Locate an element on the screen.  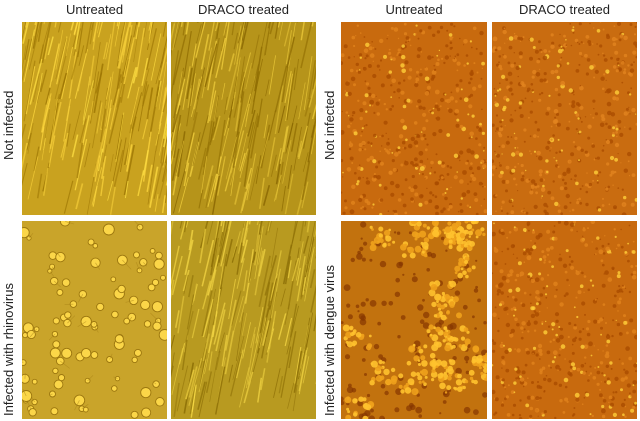
left-header-untreated: Untreated is located at coordinates (94, 9).